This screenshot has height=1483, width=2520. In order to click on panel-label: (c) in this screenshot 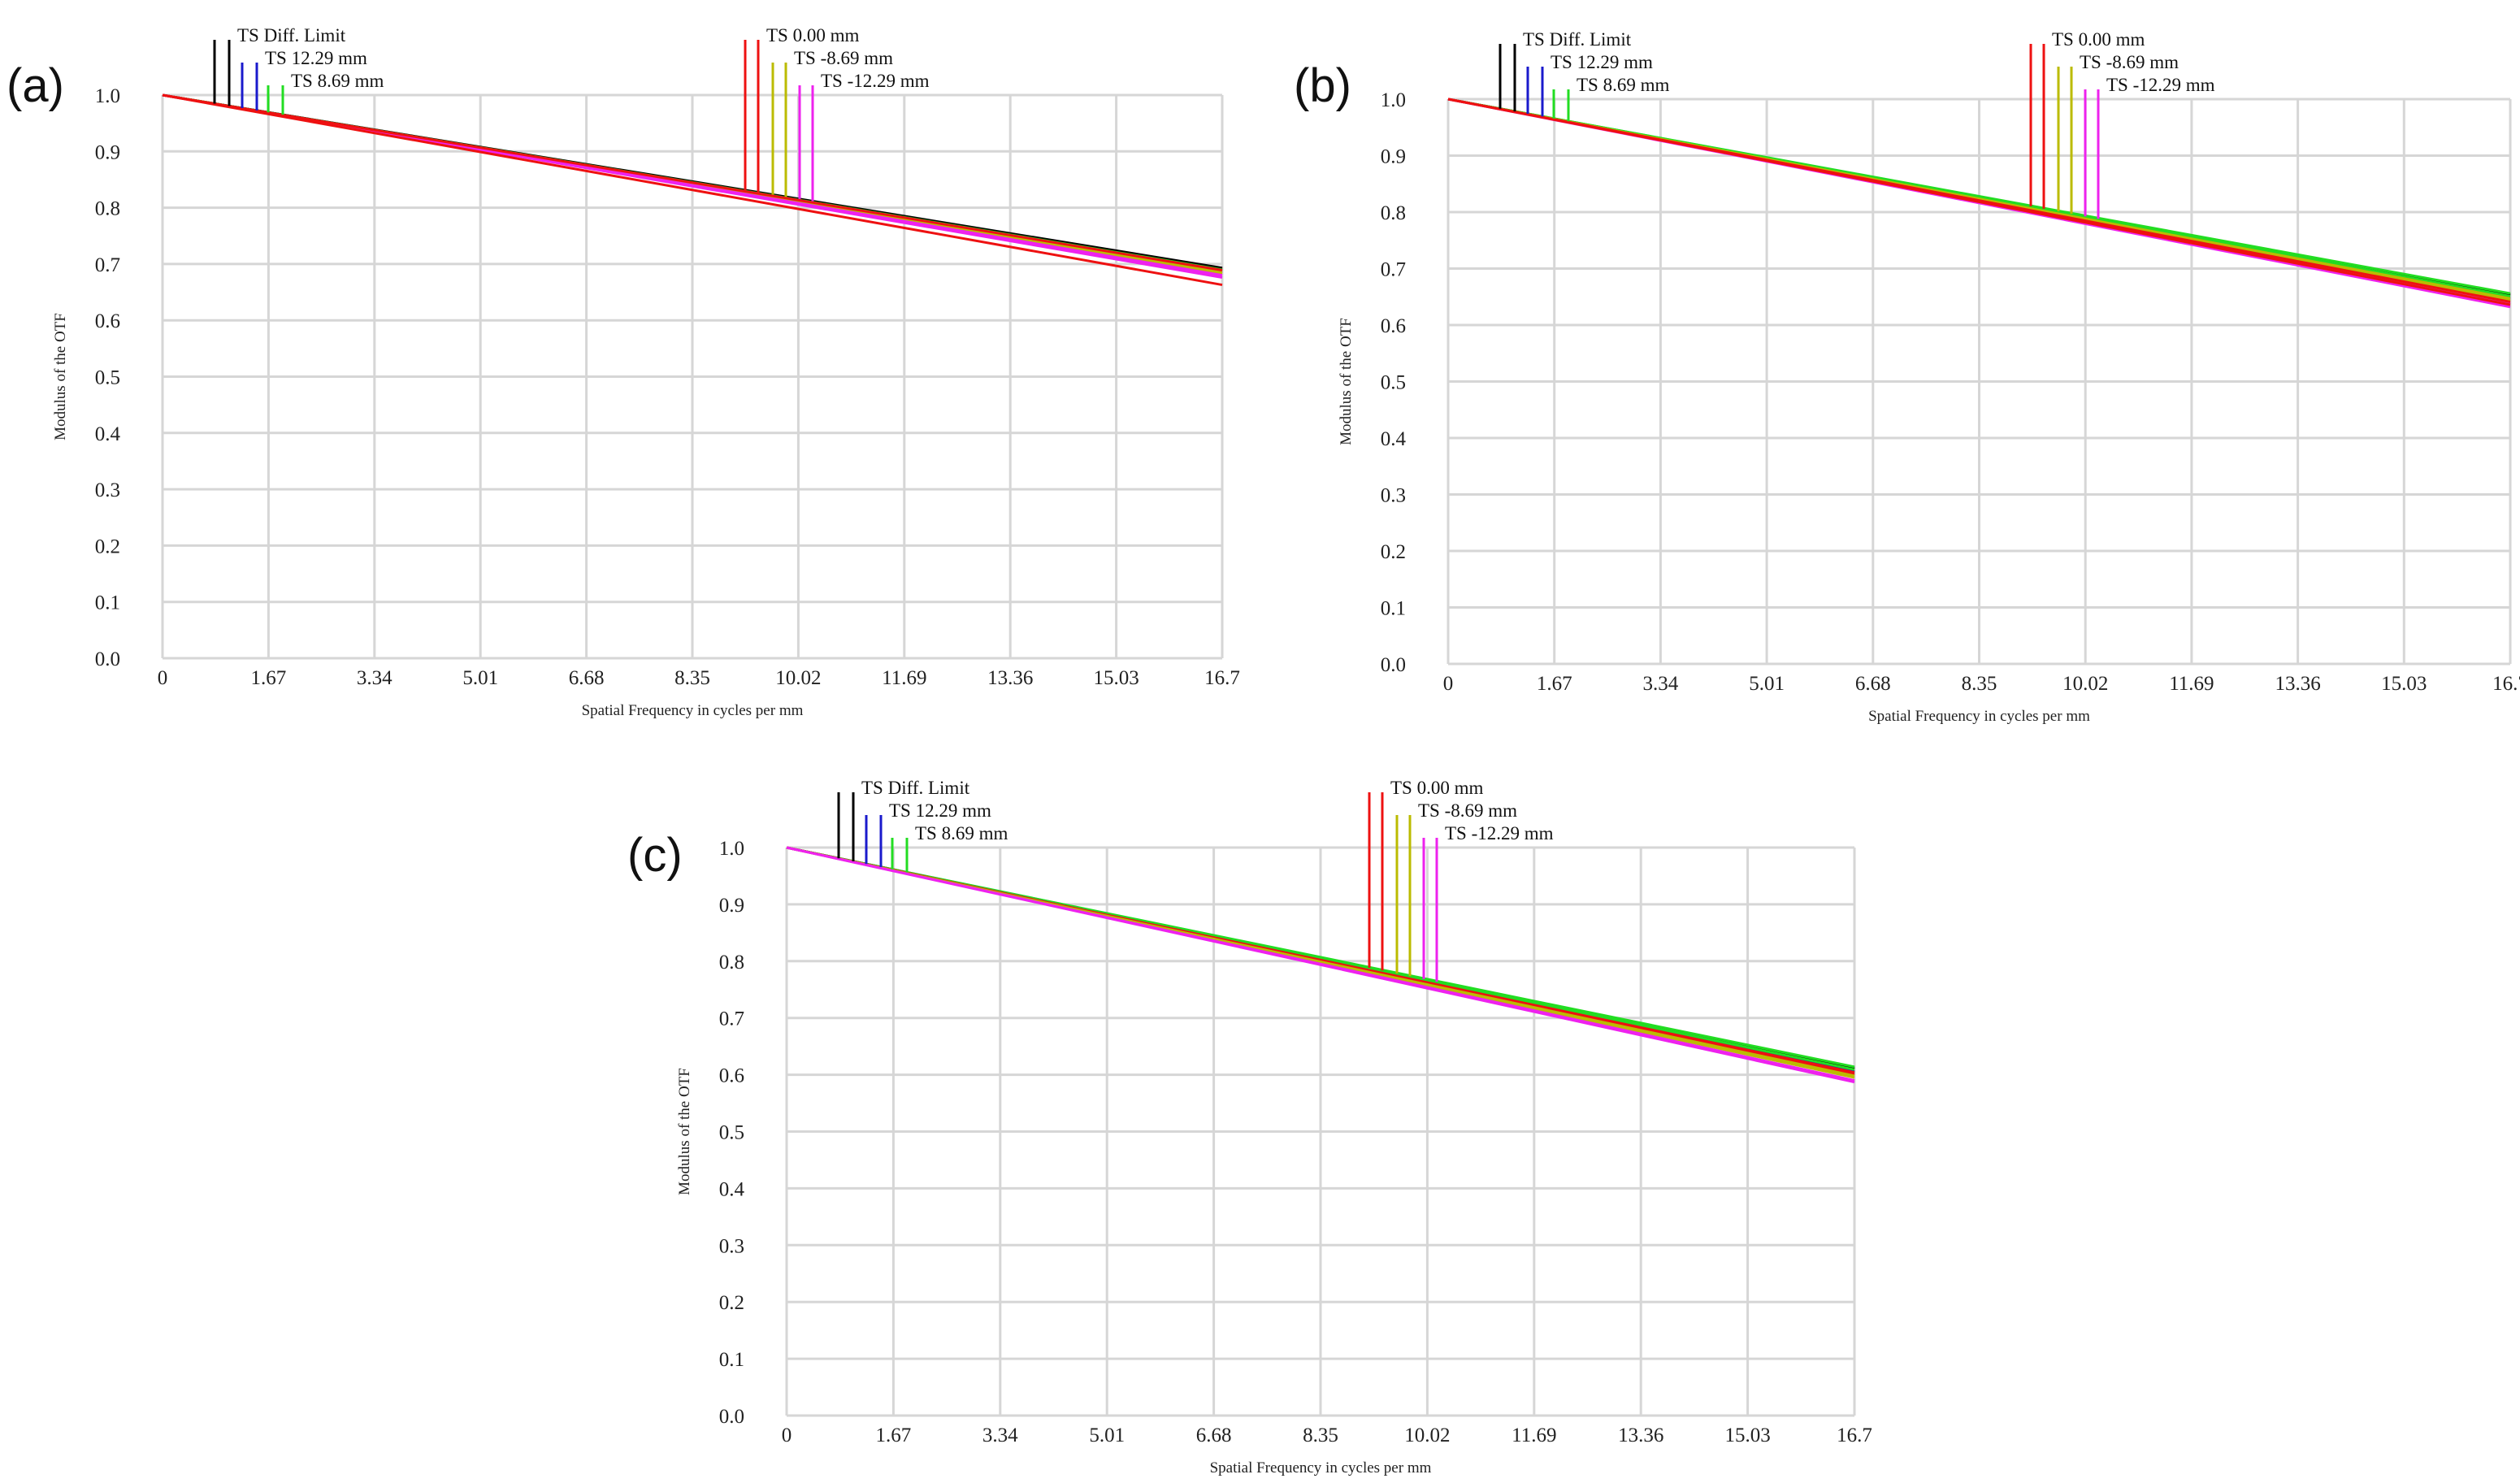, I will do `click(655, 855)`.